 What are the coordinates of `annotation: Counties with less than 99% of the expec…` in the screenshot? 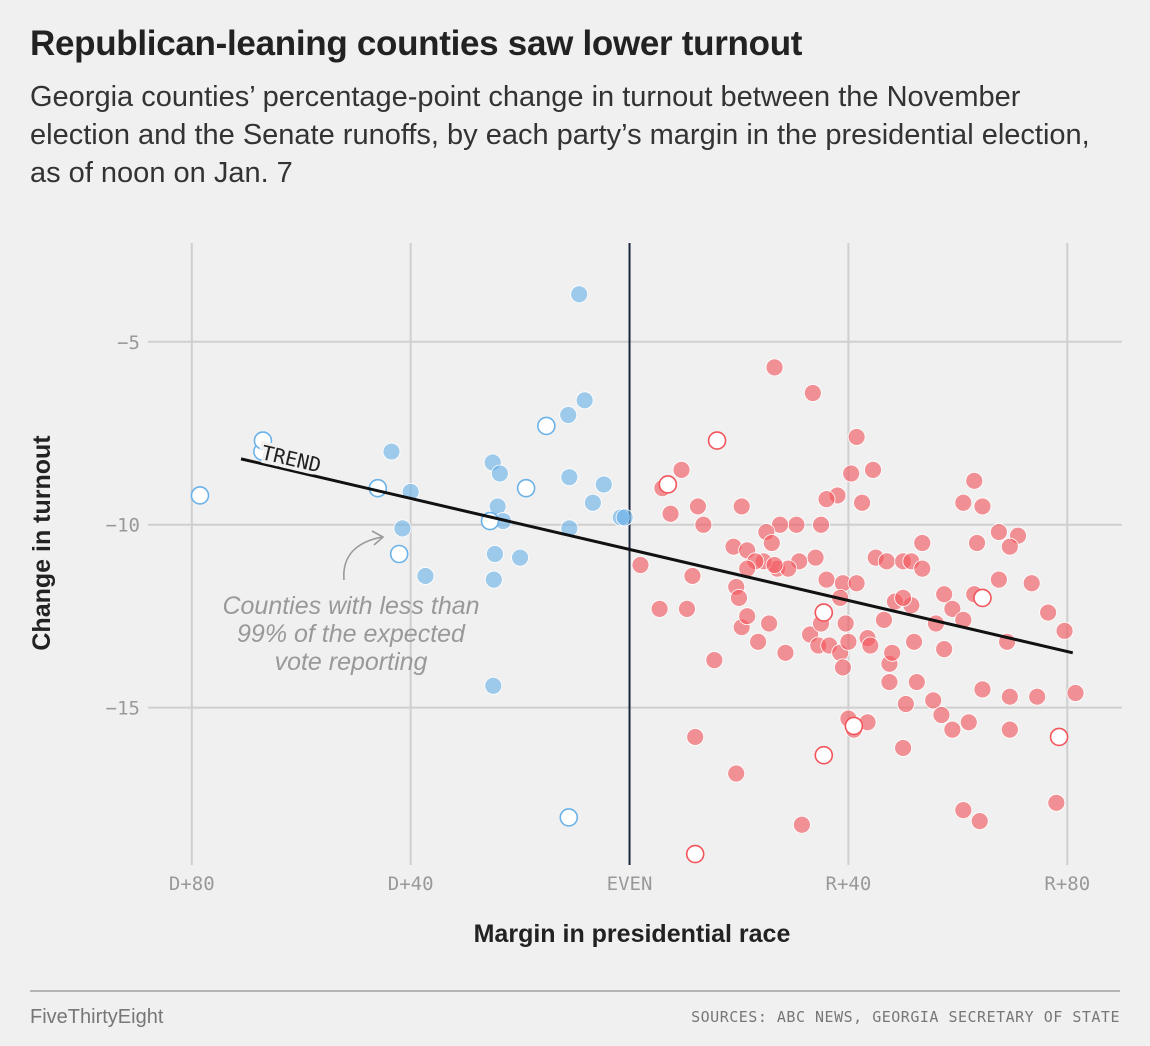 It's located at (351, 603).